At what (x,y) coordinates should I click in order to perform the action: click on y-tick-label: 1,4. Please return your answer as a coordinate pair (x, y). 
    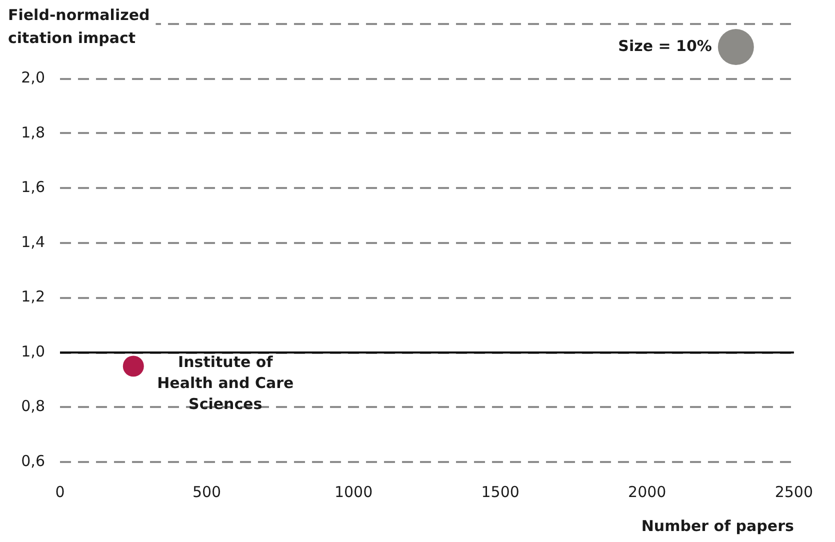
    Looking at the image, I should click on (33, 241).